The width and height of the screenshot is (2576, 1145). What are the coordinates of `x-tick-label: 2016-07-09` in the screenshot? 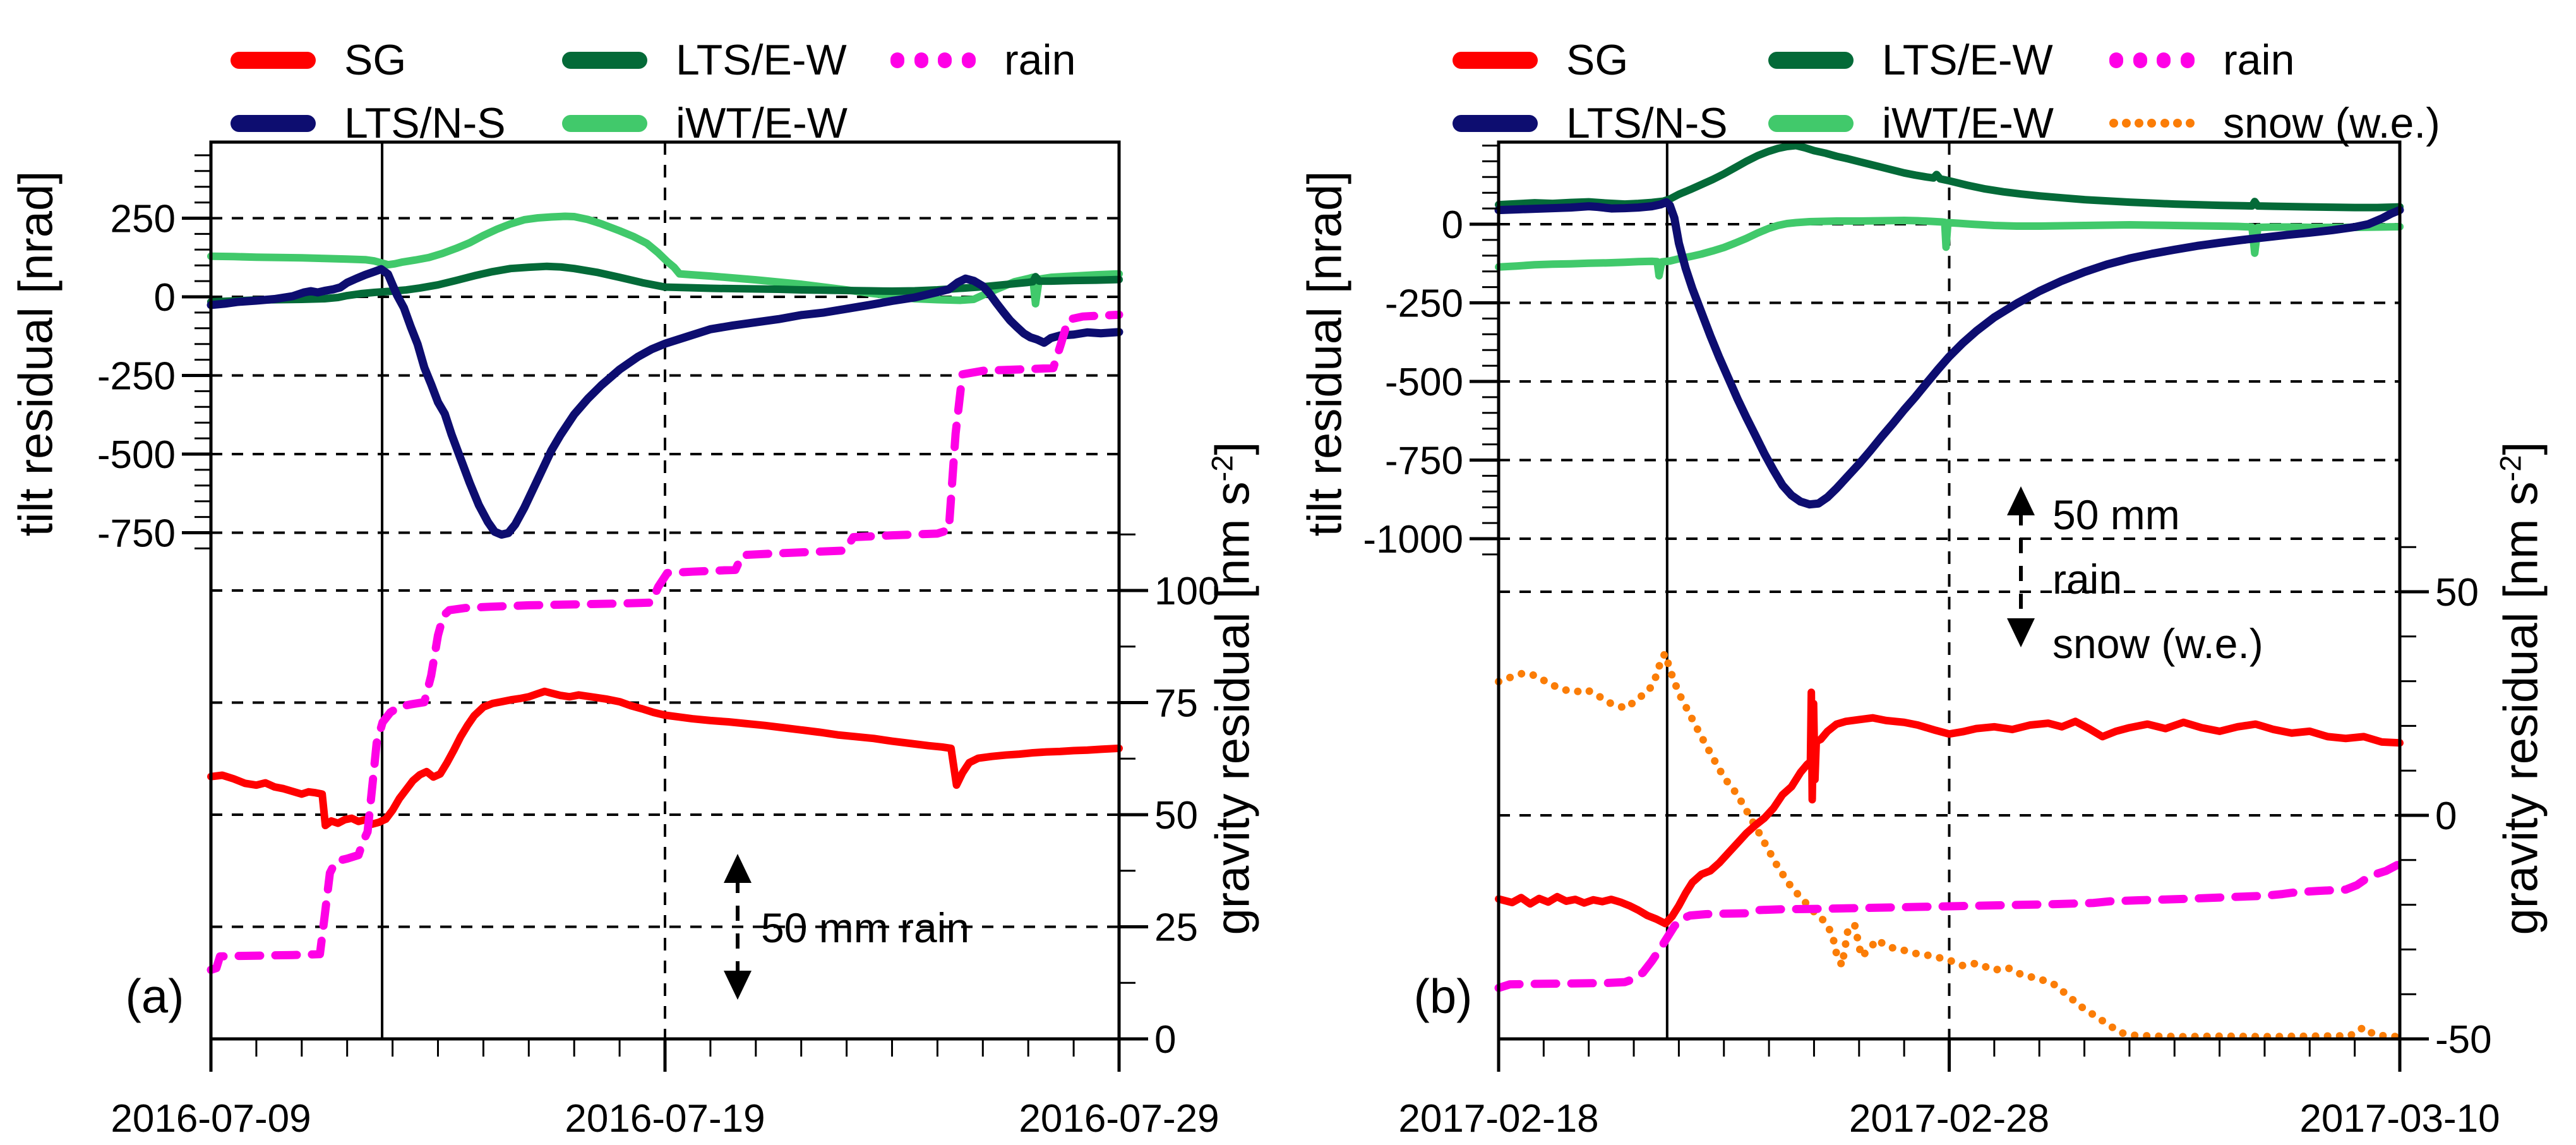 It's located at (211, 1119).